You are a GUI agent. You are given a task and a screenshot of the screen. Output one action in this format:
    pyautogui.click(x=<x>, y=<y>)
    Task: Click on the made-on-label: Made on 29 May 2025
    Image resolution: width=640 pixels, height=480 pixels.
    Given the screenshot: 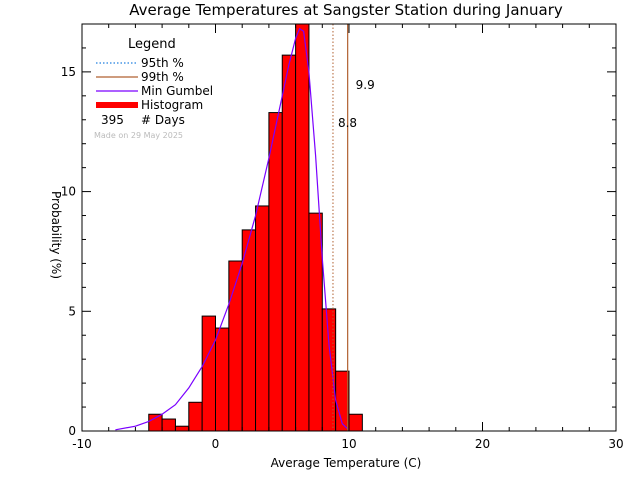 What is the action you would take?
    pyautogui.click(x=138, y=135)
    